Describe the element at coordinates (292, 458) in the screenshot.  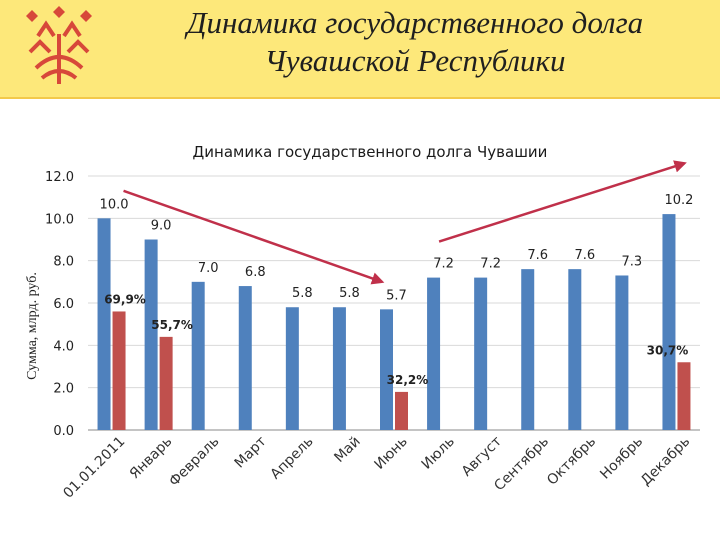
I see `x-tick-label: Апрель` at that location.